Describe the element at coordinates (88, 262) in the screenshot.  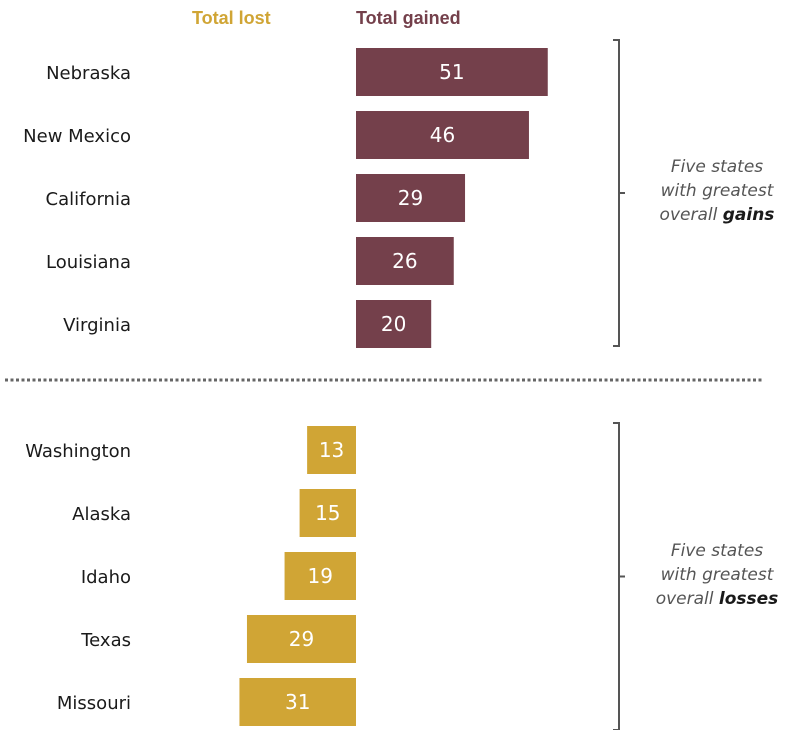
I see `category-label: Louisiana` at that location.